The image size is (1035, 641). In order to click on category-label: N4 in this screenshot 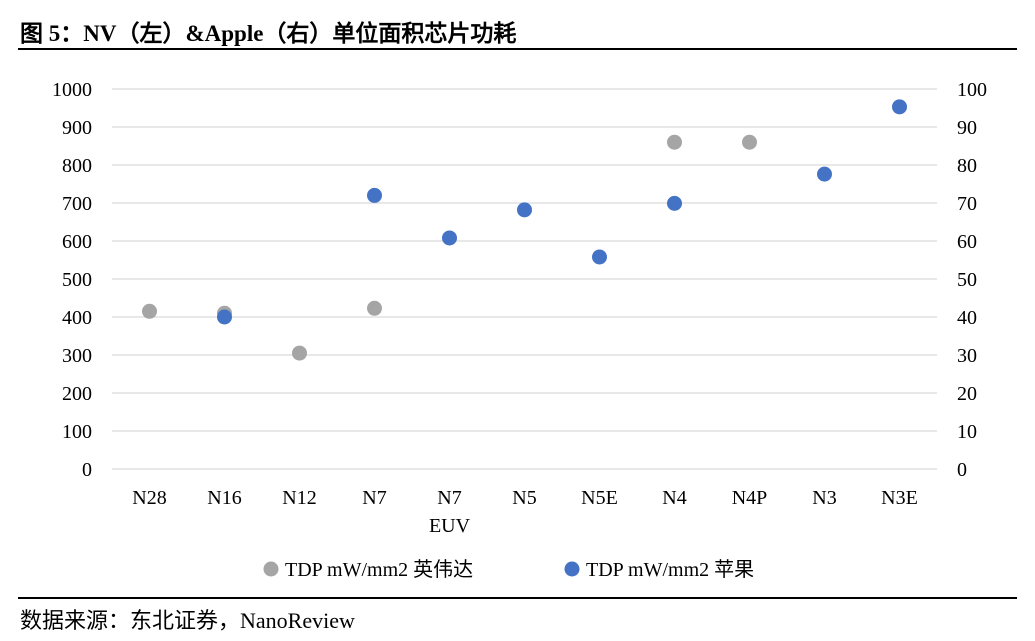, I will do `click(674, 498)`.